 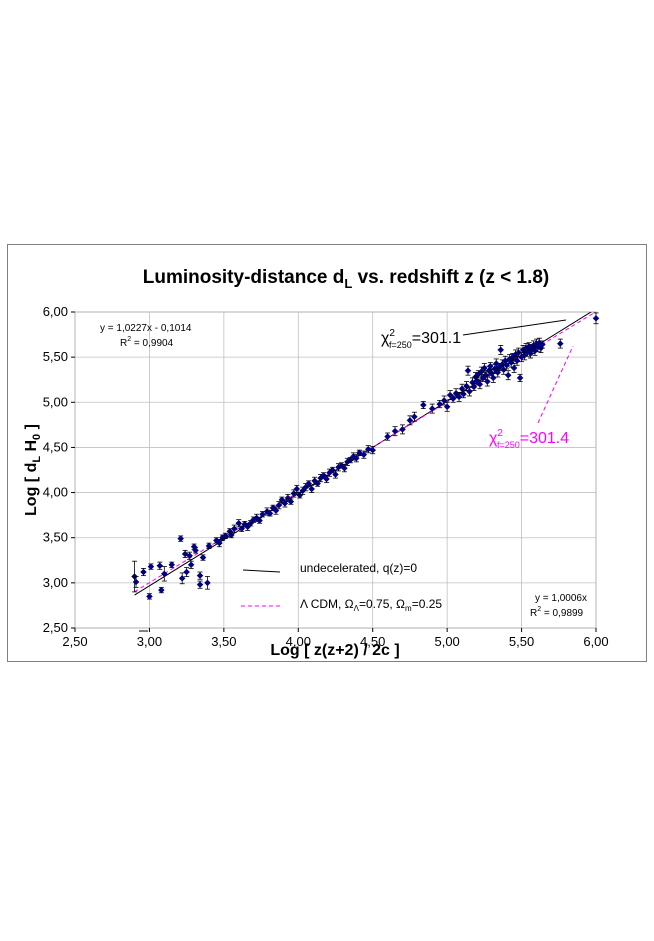 I want to click on x-tick-label: 5,00, so click(x=446, y=641).